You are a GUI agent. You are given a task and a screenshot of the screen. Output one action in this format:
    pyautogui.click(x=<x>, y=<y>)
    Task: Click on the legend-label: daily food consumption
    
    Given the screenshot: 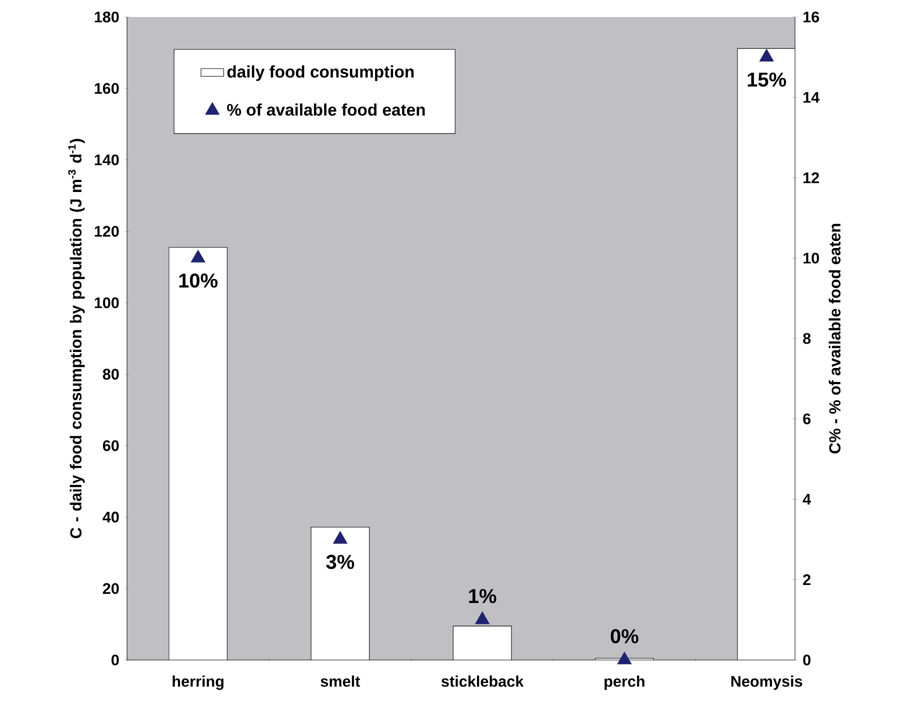 What is the action you would take?
    pyautogui.click(x=320, y=73)
    